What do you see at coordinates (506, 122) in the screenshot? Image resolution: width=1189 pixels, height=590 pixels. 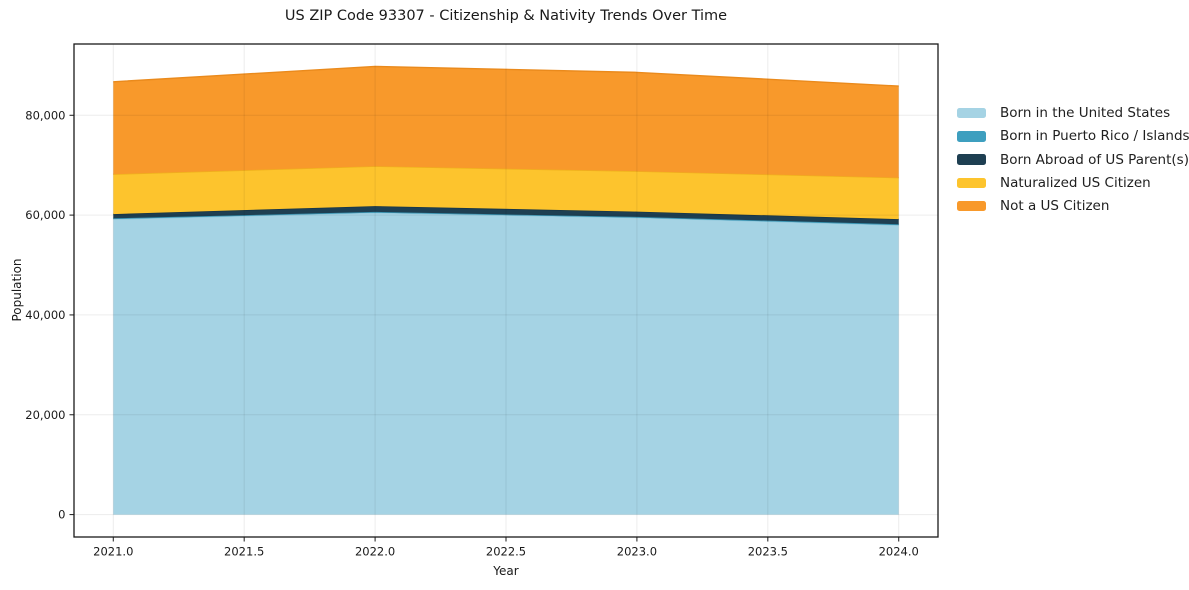 I see `area-not-a-us-citizen` at bounding box center [506, 122].